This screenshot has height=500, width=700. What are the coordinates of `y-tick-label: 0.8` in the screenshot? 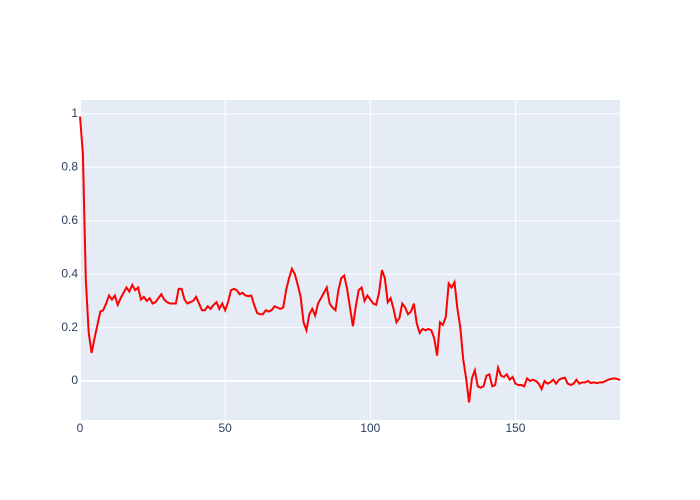 It's located at (69, 166).